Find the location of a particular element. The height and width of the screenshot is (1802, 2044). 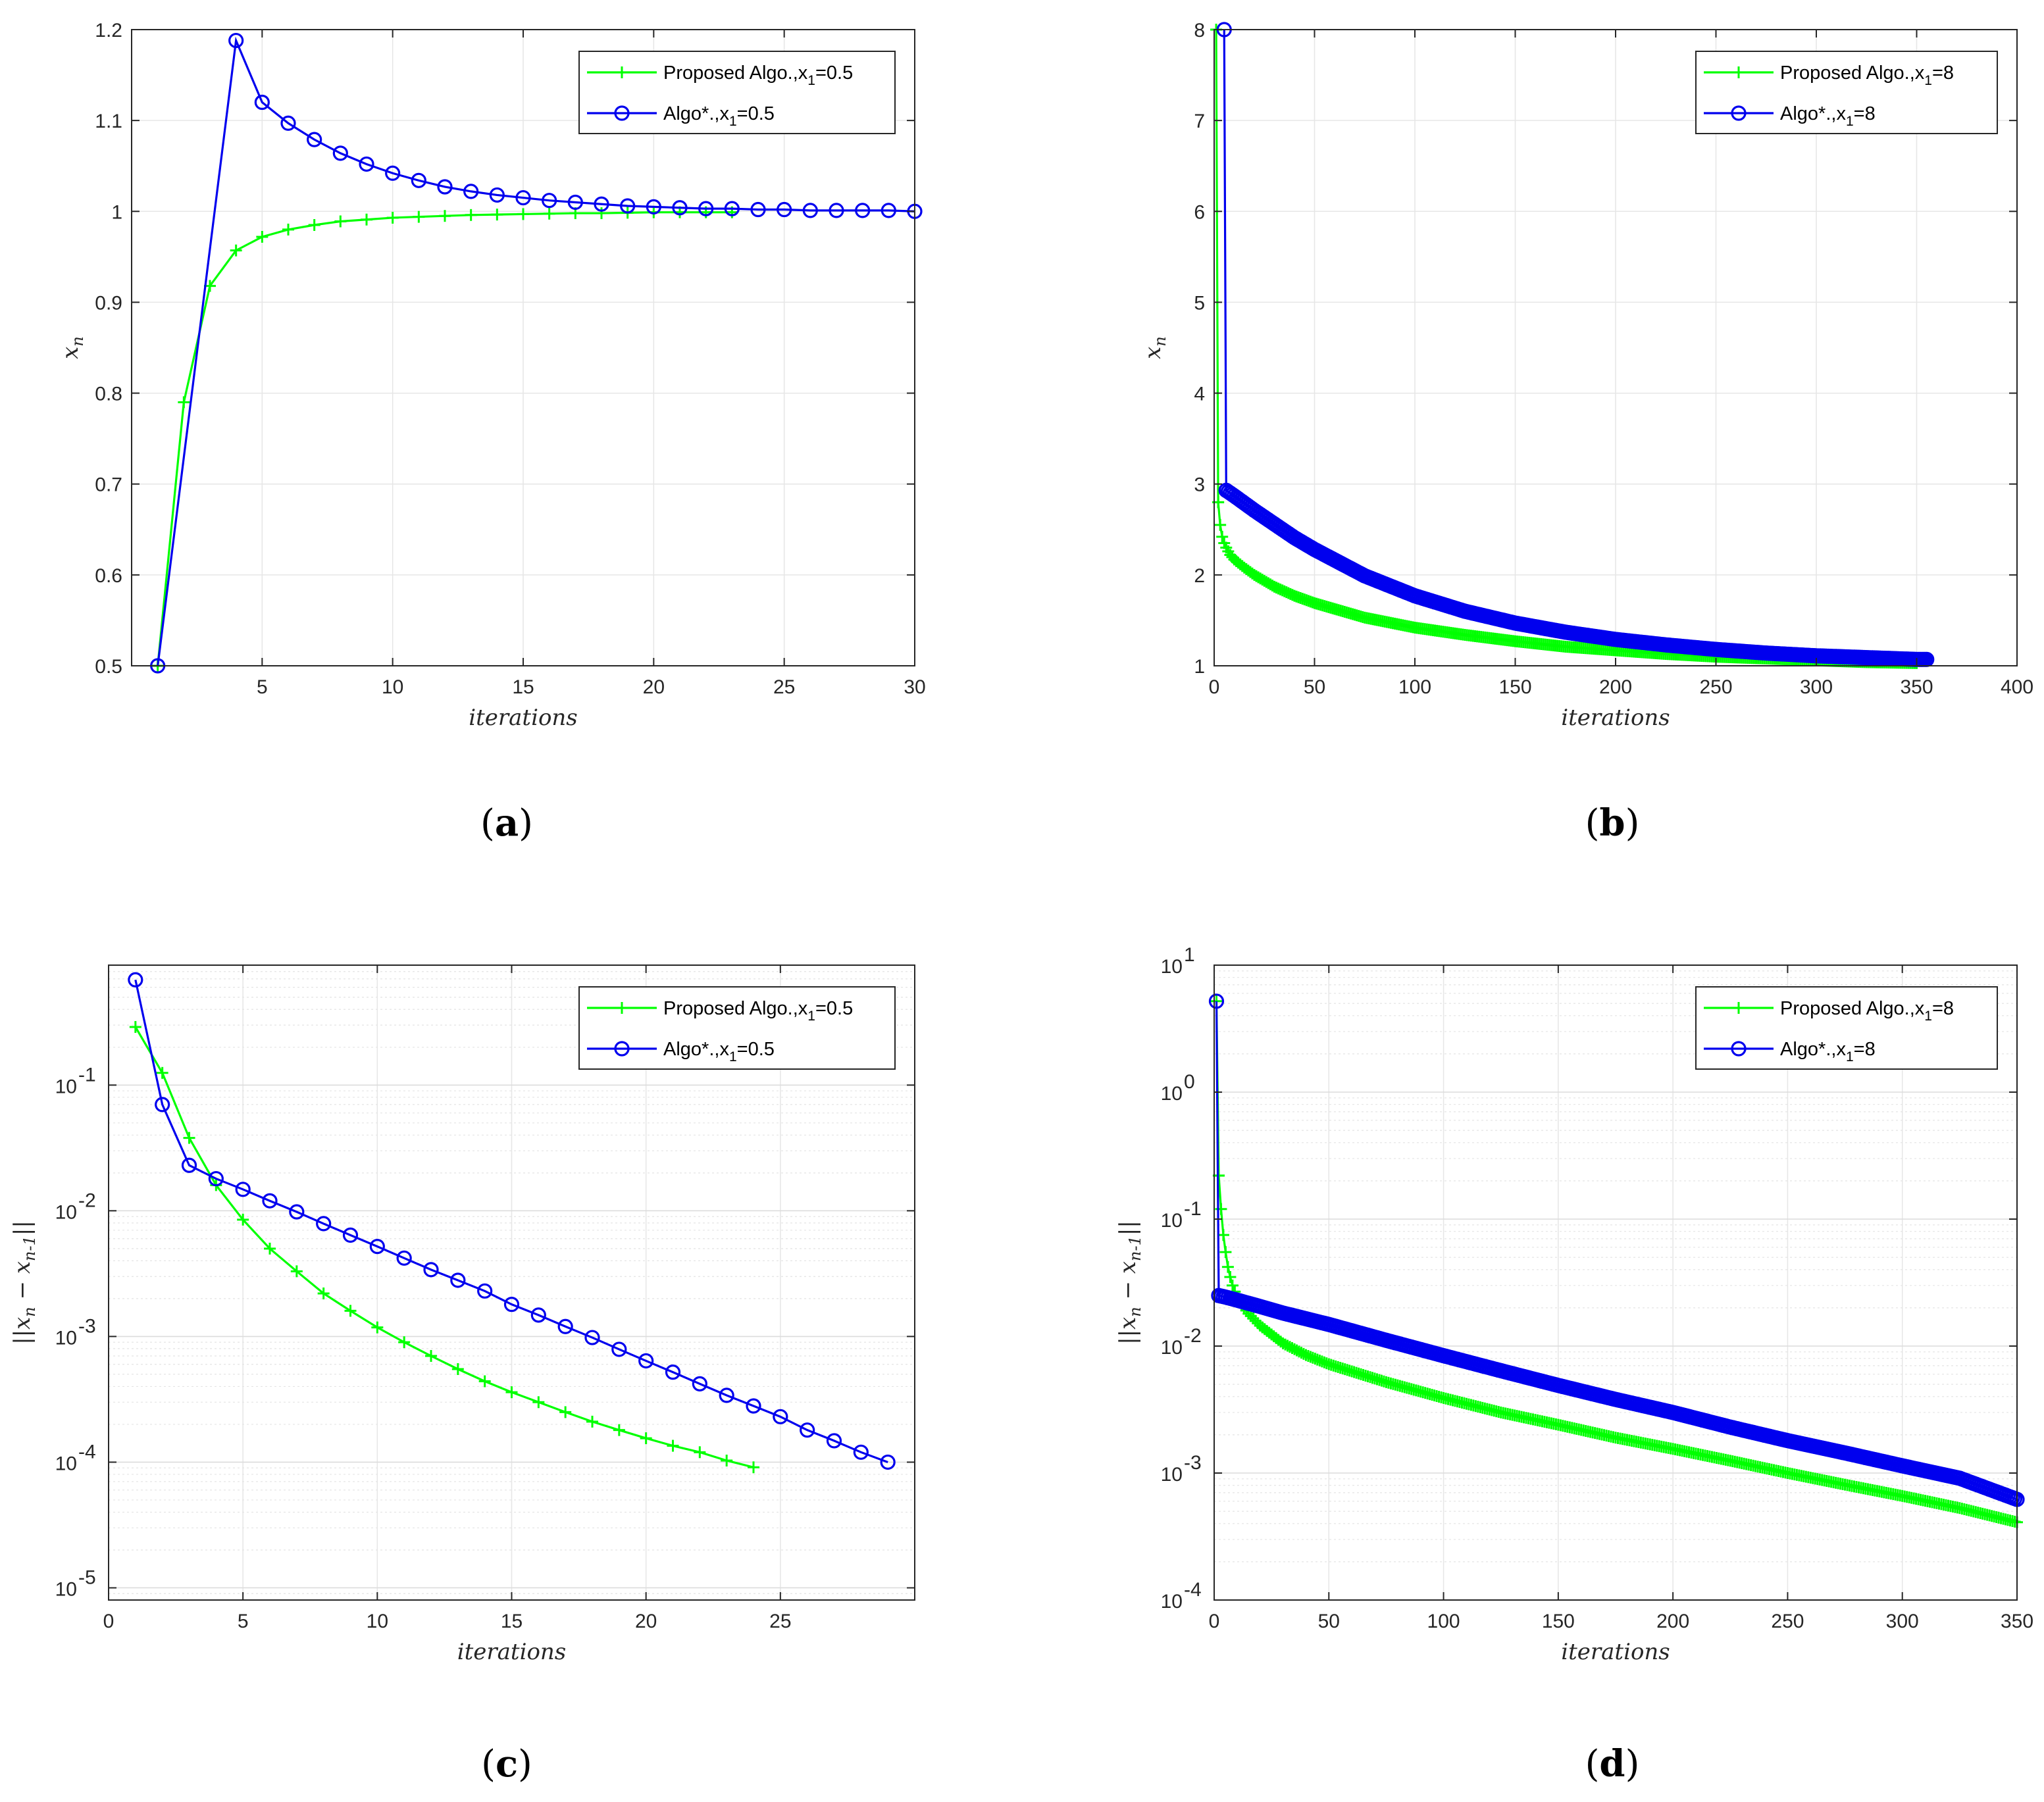

x-tick-label: 350 is located at coordinates (2017, 1622).